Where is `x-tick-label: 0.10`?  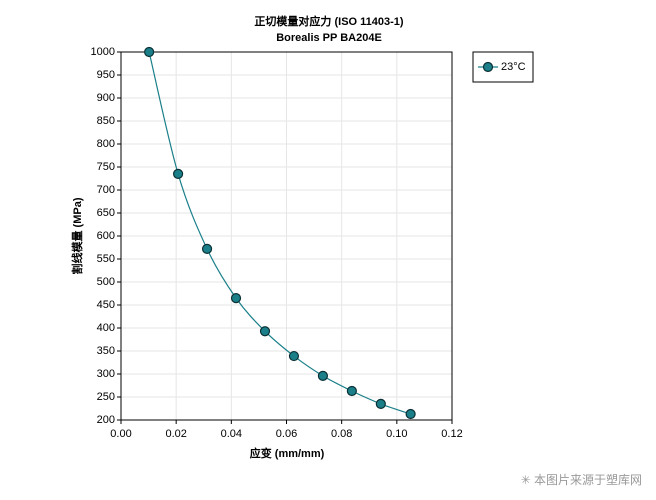 x-tick-label: 0.10 is located at coordinates (396, 434).